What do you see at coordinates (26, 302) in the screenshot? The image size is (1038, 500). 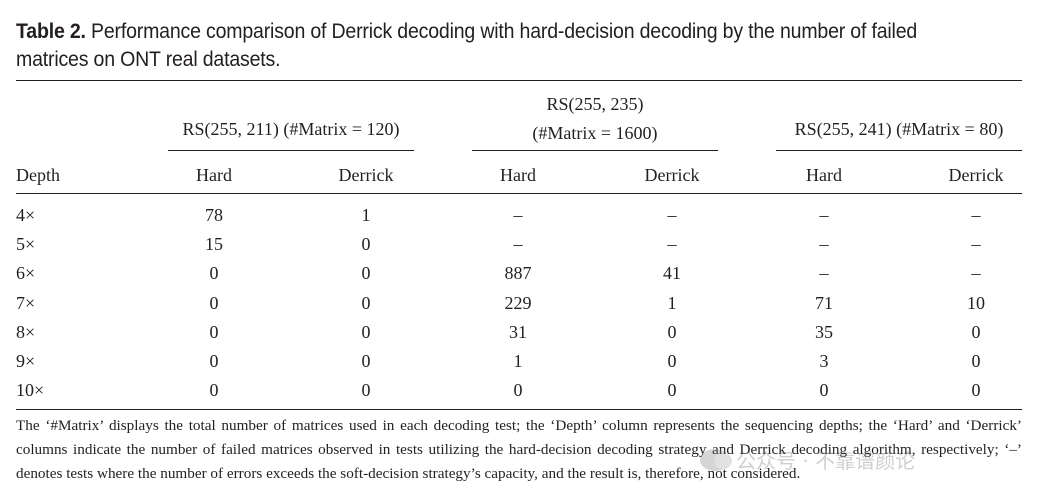 I see `table-cell-depth: 7×` at bounding box center [26, 302].